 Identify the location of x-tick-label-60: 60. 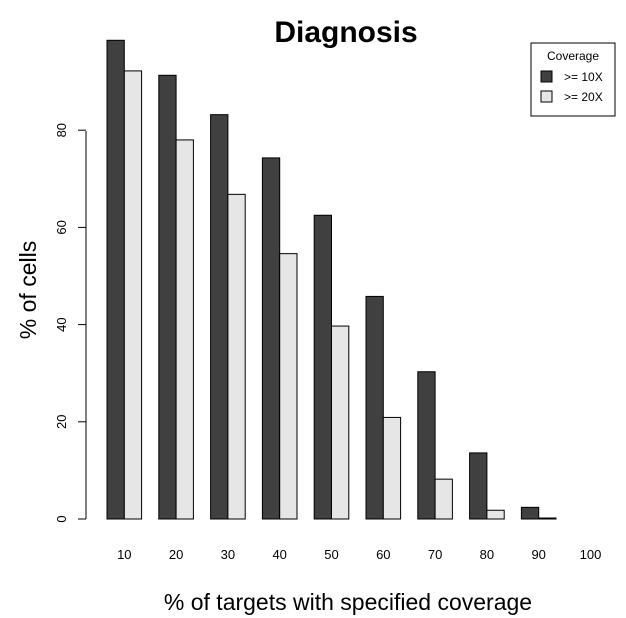
(383, 554).